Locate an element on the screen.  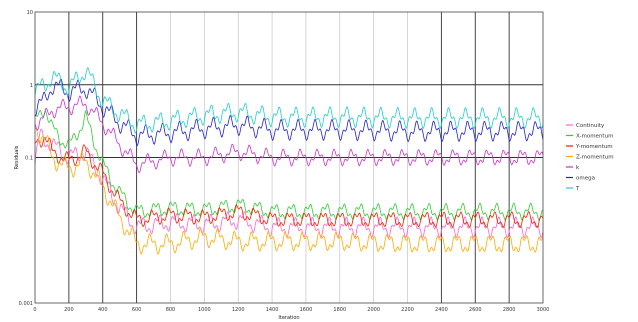
x-tick-label: 2000 is located at coordinates (373, 310).